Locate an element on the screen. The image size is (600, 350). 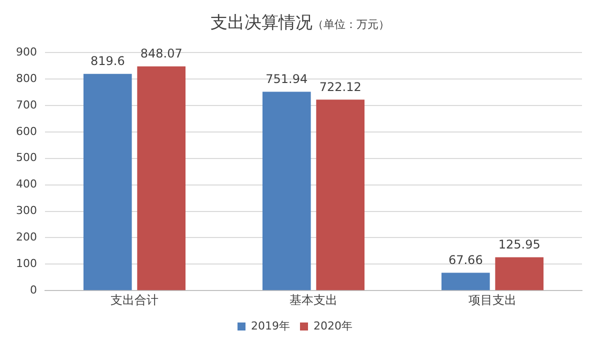
data-label: 819.6 is located at coordinates (107, 61).